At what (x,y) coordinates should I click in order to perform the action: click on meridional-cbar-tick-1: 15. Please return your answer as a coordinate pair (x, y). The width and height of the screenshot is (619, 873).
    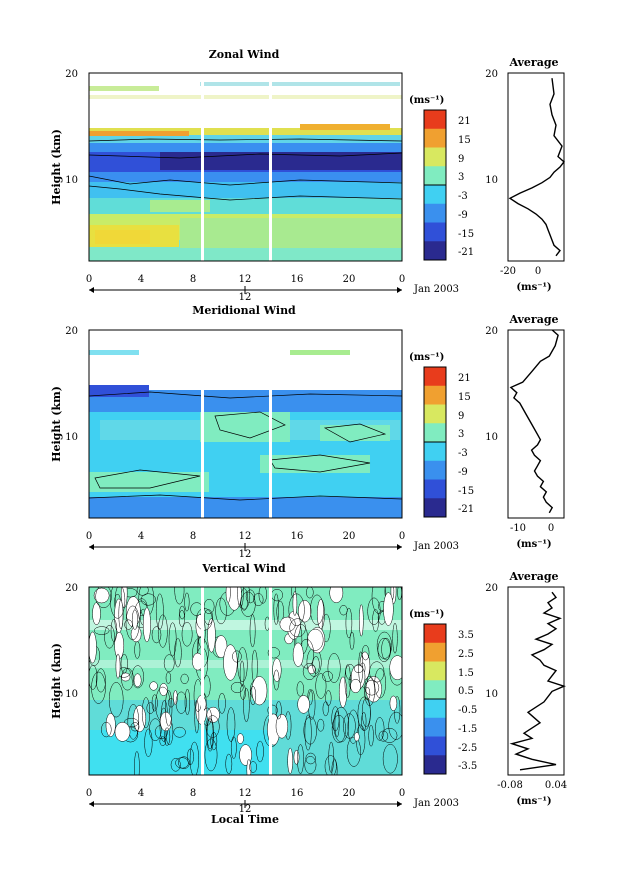
    Looking at the image, I should click on (464, 397).